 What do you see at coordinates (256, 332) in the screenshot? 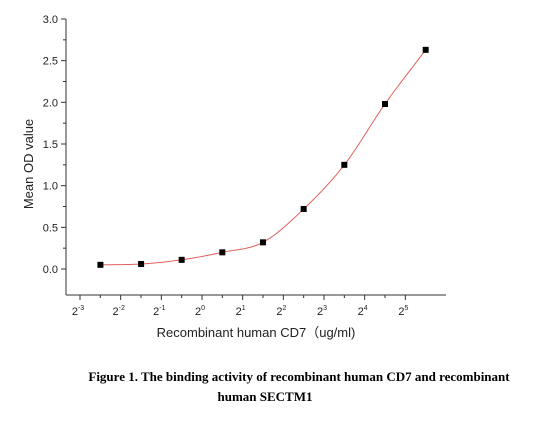
I see `x-axis-label: Recombinant human CD7（ug/ml)` at bounding box center [256, 332].